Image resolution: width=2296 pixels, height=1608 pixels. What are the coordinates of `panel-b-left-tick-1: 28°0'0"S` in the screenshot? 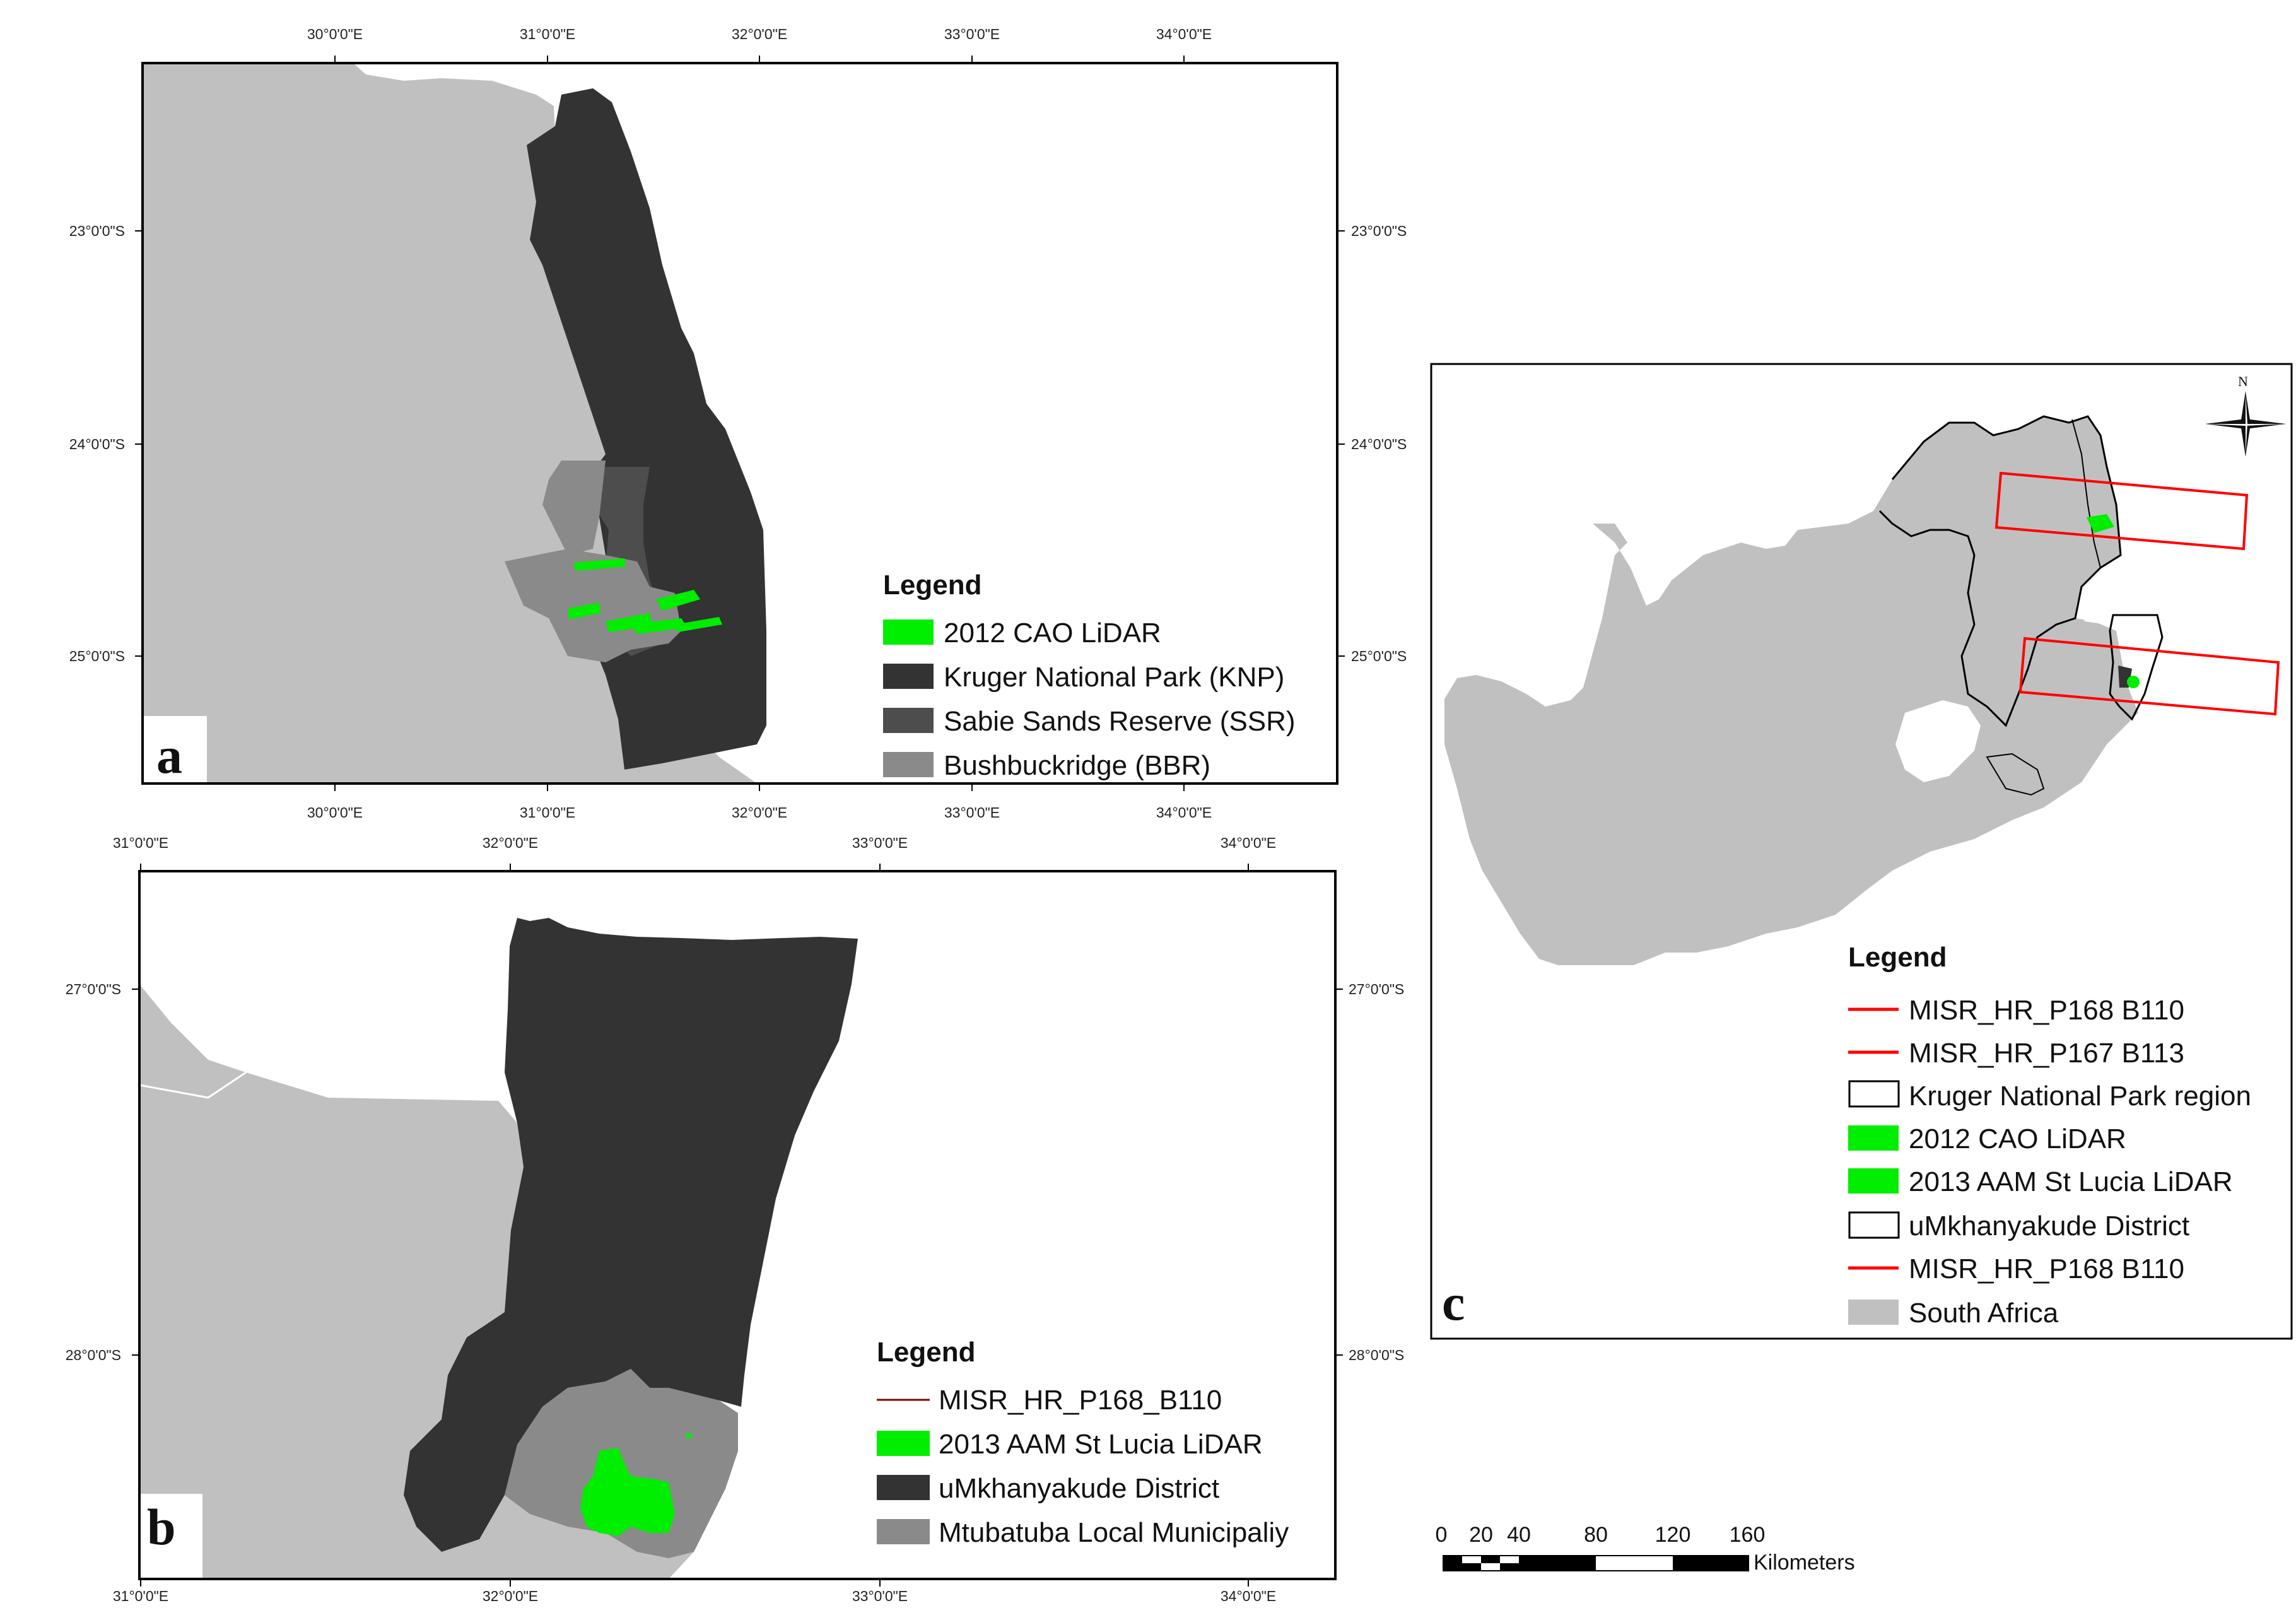 It's located at (94, 1355).